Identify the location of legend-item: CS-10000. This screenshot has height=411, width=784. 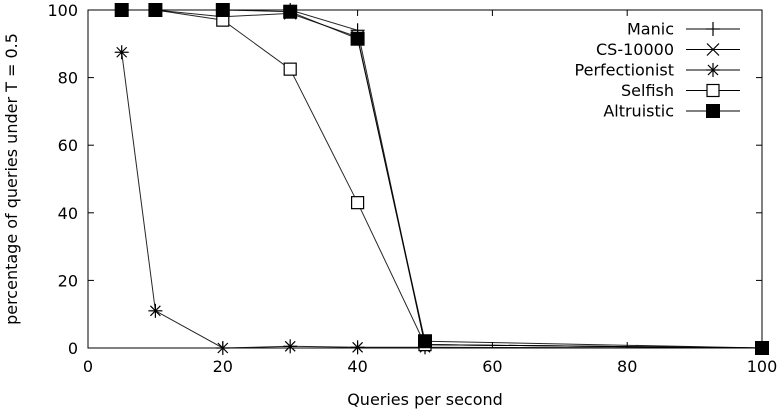
(668, 49).